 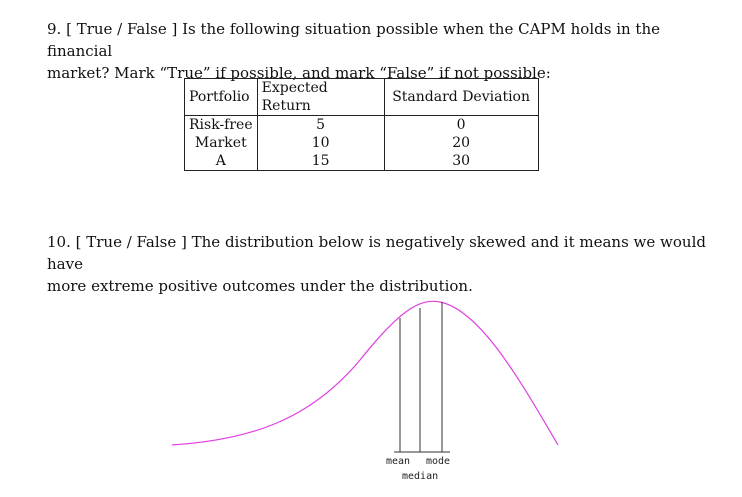 What do you see at coordinates (398, 461) in the screenshot?
I see `mean-label: mean` at bounding box center [398, 461].